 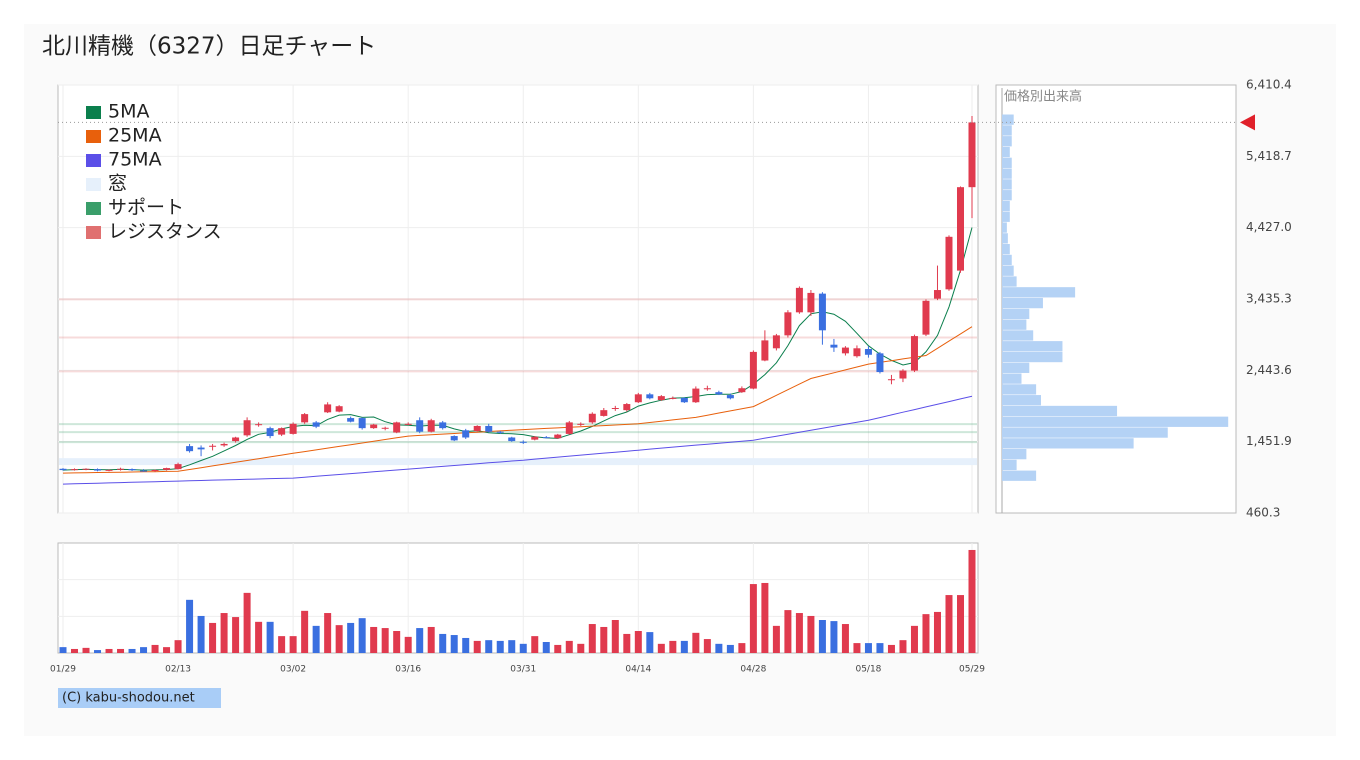 I want to click on profile-title: 価格別出来高, so click(x=1043, y=97).